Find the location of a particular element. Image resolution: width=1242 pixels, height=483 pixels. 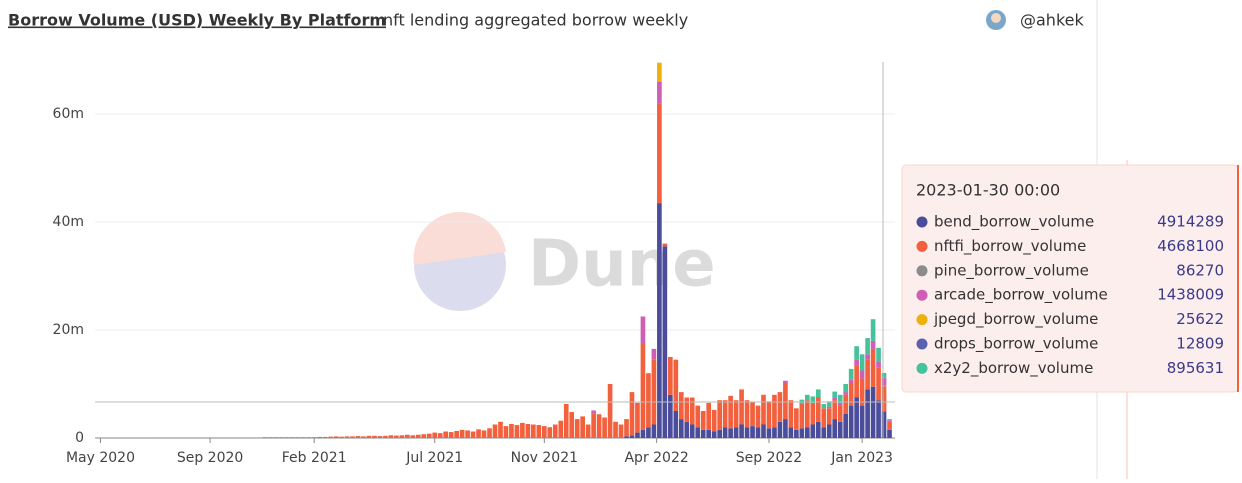

y-tick-label: 0 is located at coordinates (79, 438).